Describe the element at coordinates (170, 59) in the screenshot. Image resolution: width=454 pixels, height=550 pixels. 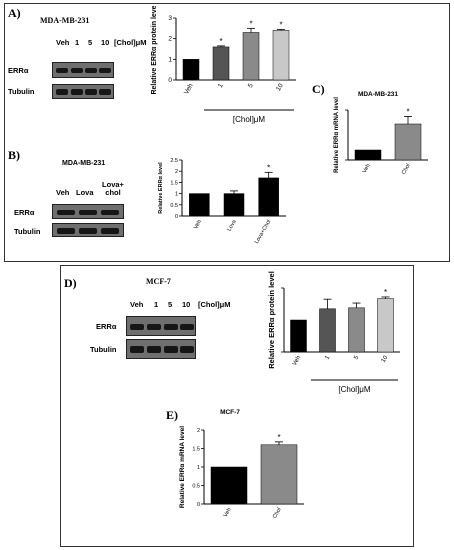
I see `chart-a-ytick-label: 1` at that location.